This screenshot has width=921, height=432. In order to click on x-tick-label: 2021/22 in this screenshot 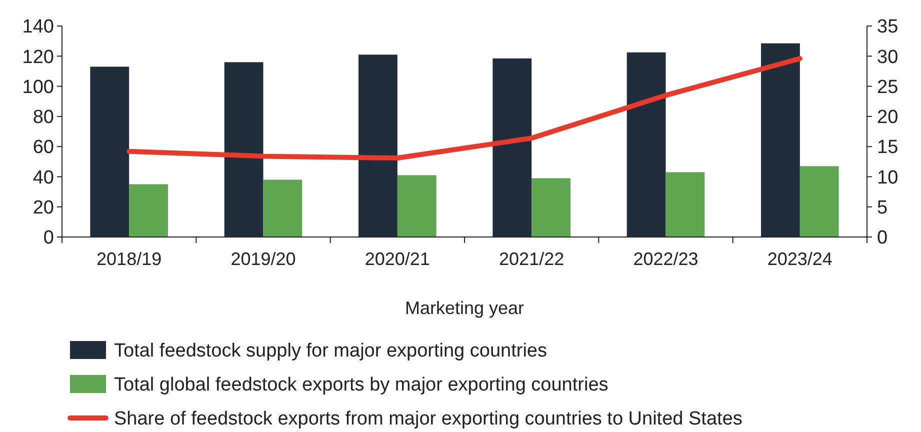, I will do `click(531, 259)`.